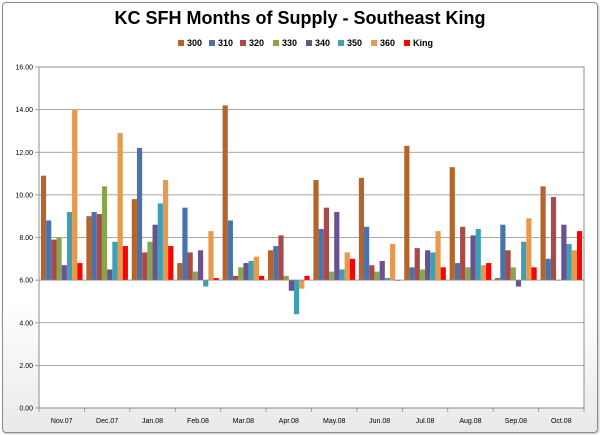  What do you see at coordinates (256, 43) in the screenshot?
I see `legend-label-320: 320` at bounding box center [256, 43].